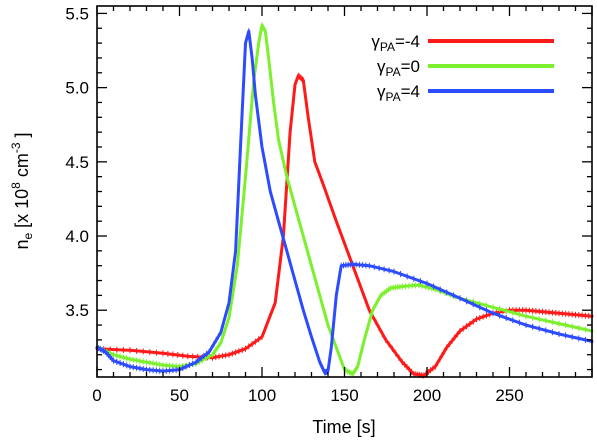 This screenshot has width=597, height=441. Describe the element at coordinates (262, 395) in the screenshot. I see `x-tick-label: 100` at that location.